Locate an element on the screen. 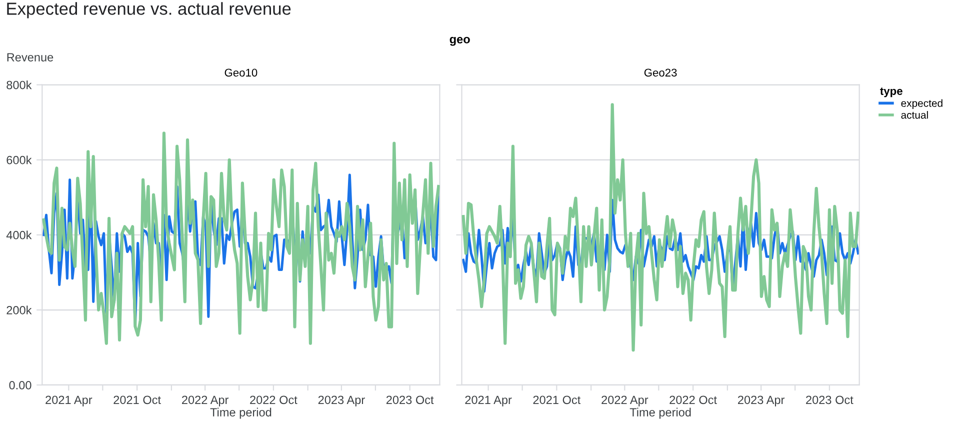 The height and width of the screenshot is (424, 958). legend-title: type is located at coordinates (891, 93).